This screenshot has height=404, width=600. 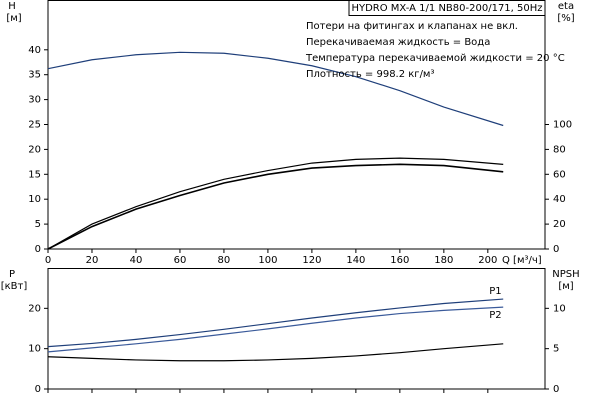 I want to click on y2-tick-label: 60, so click(x=559, y=174).